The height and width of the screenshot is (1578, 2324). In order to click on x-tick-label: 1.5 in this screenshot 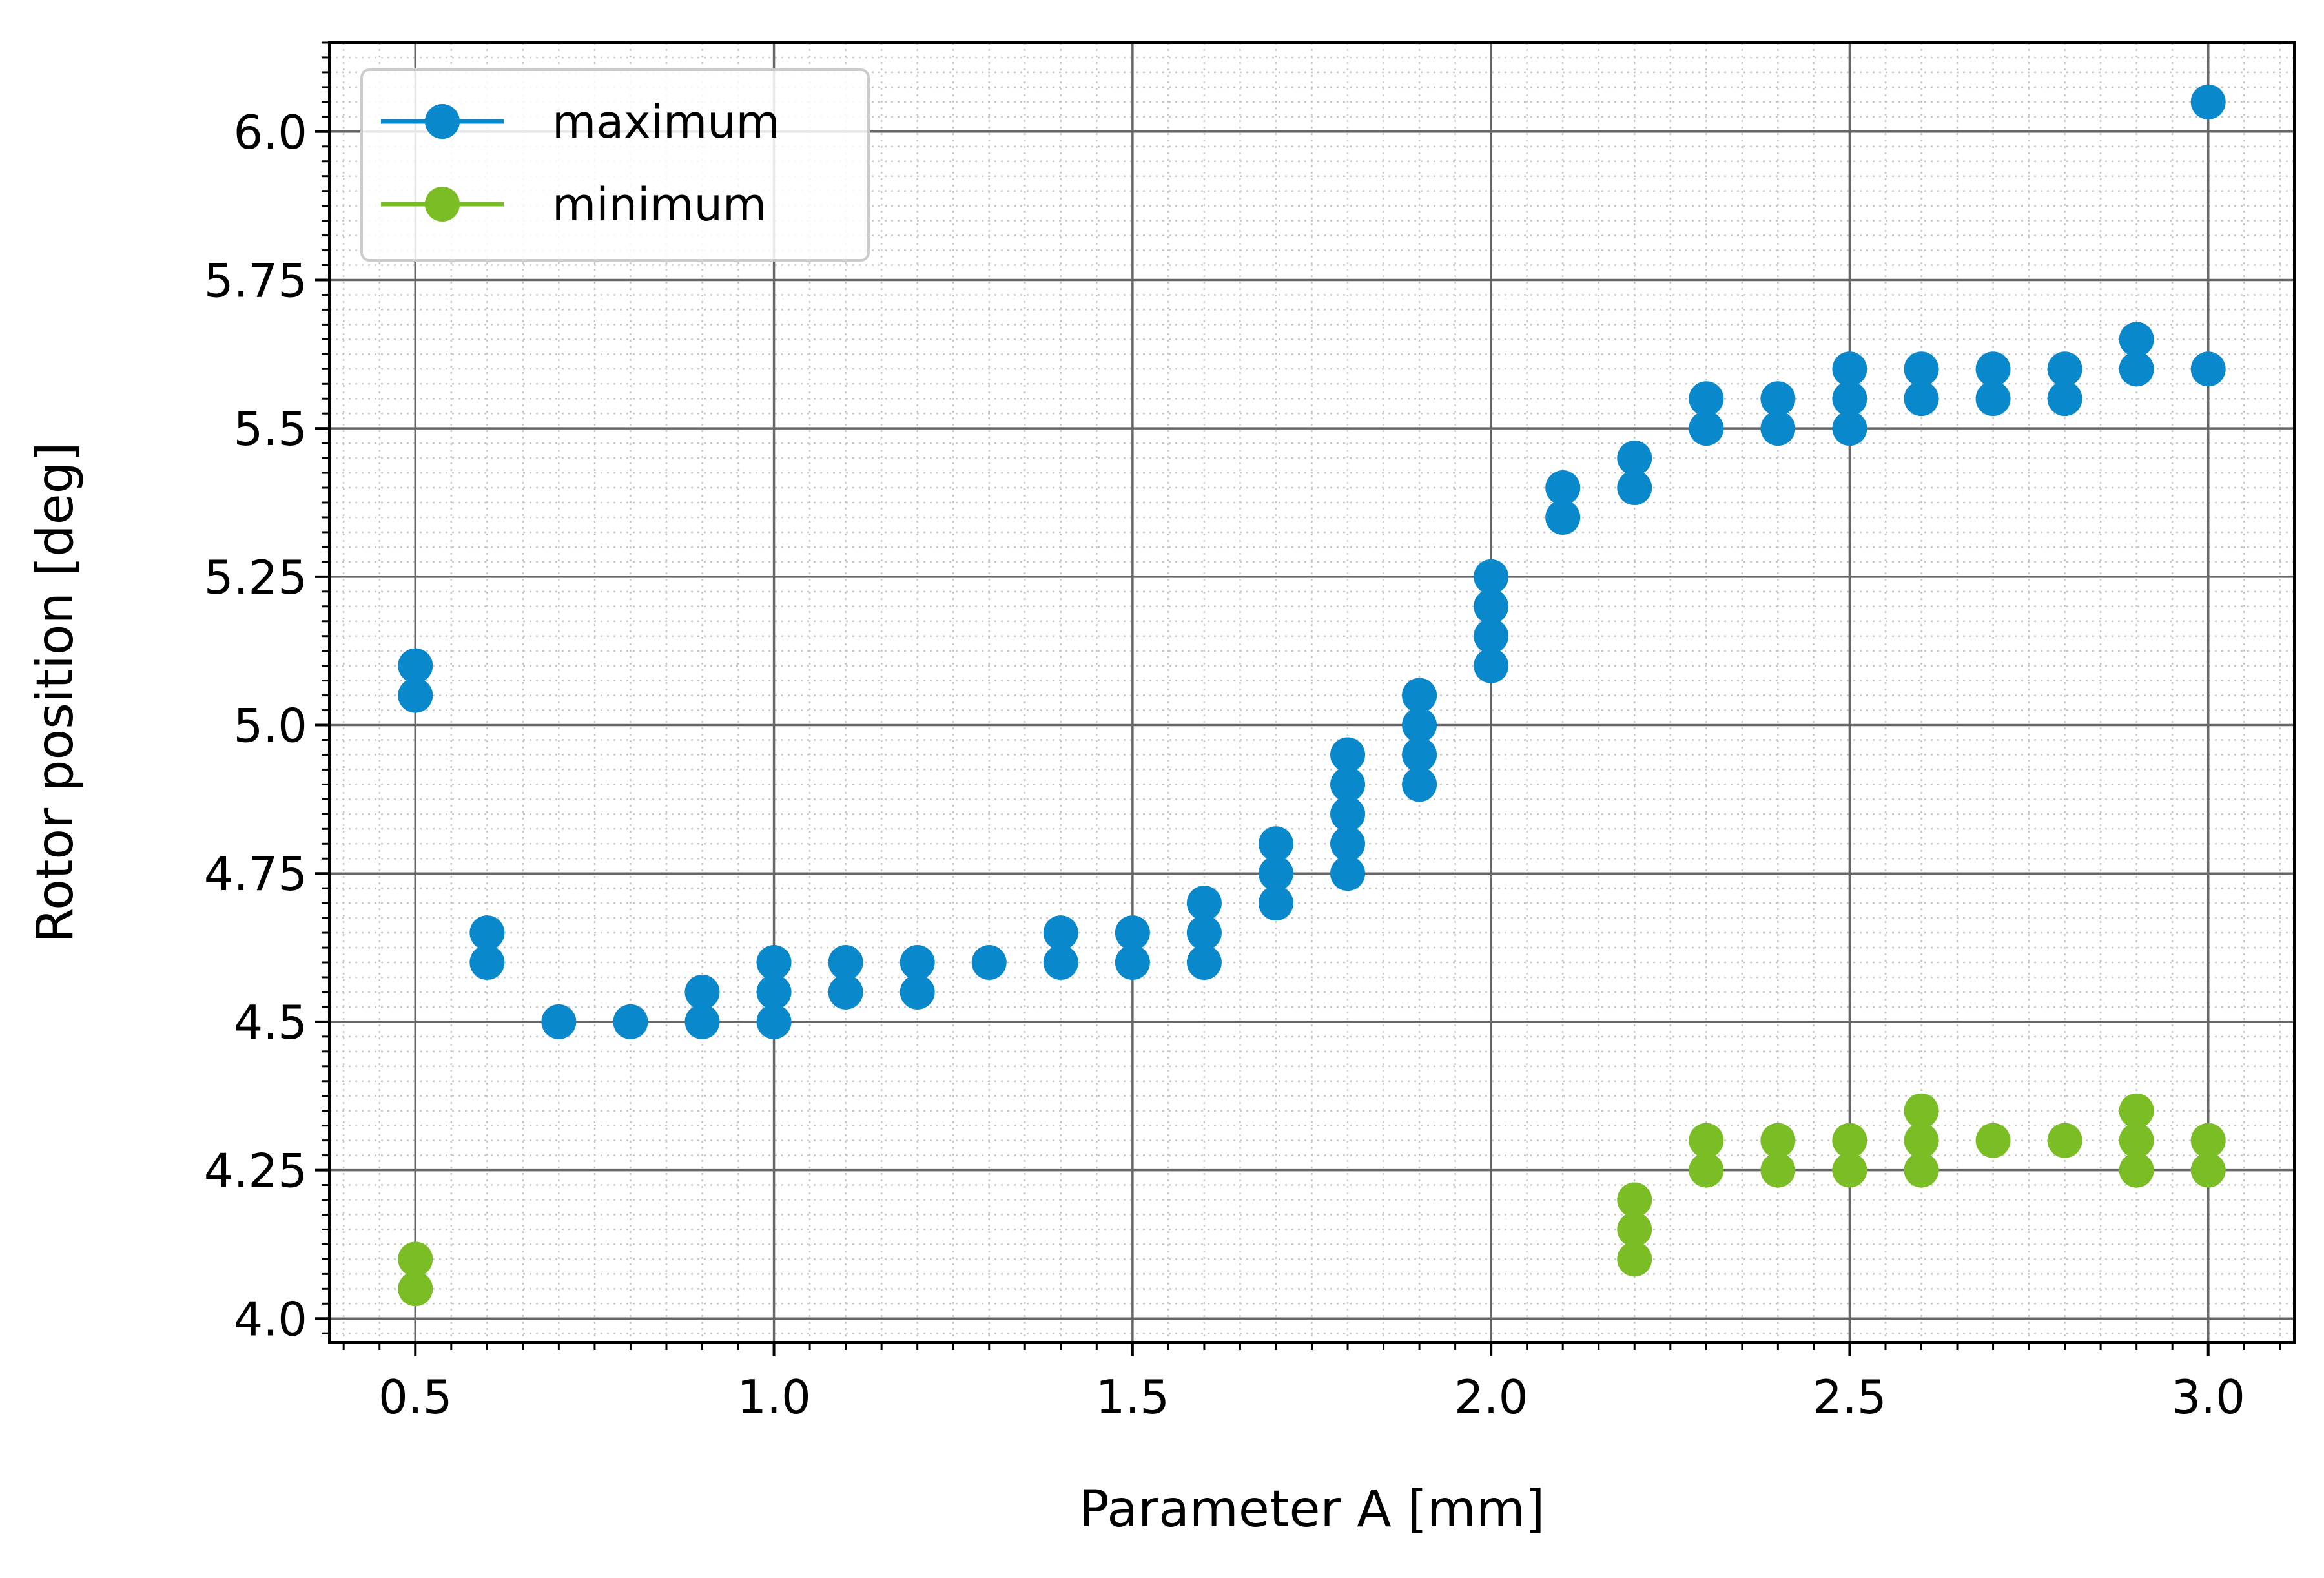, I will do `click(1133, 1397)`.